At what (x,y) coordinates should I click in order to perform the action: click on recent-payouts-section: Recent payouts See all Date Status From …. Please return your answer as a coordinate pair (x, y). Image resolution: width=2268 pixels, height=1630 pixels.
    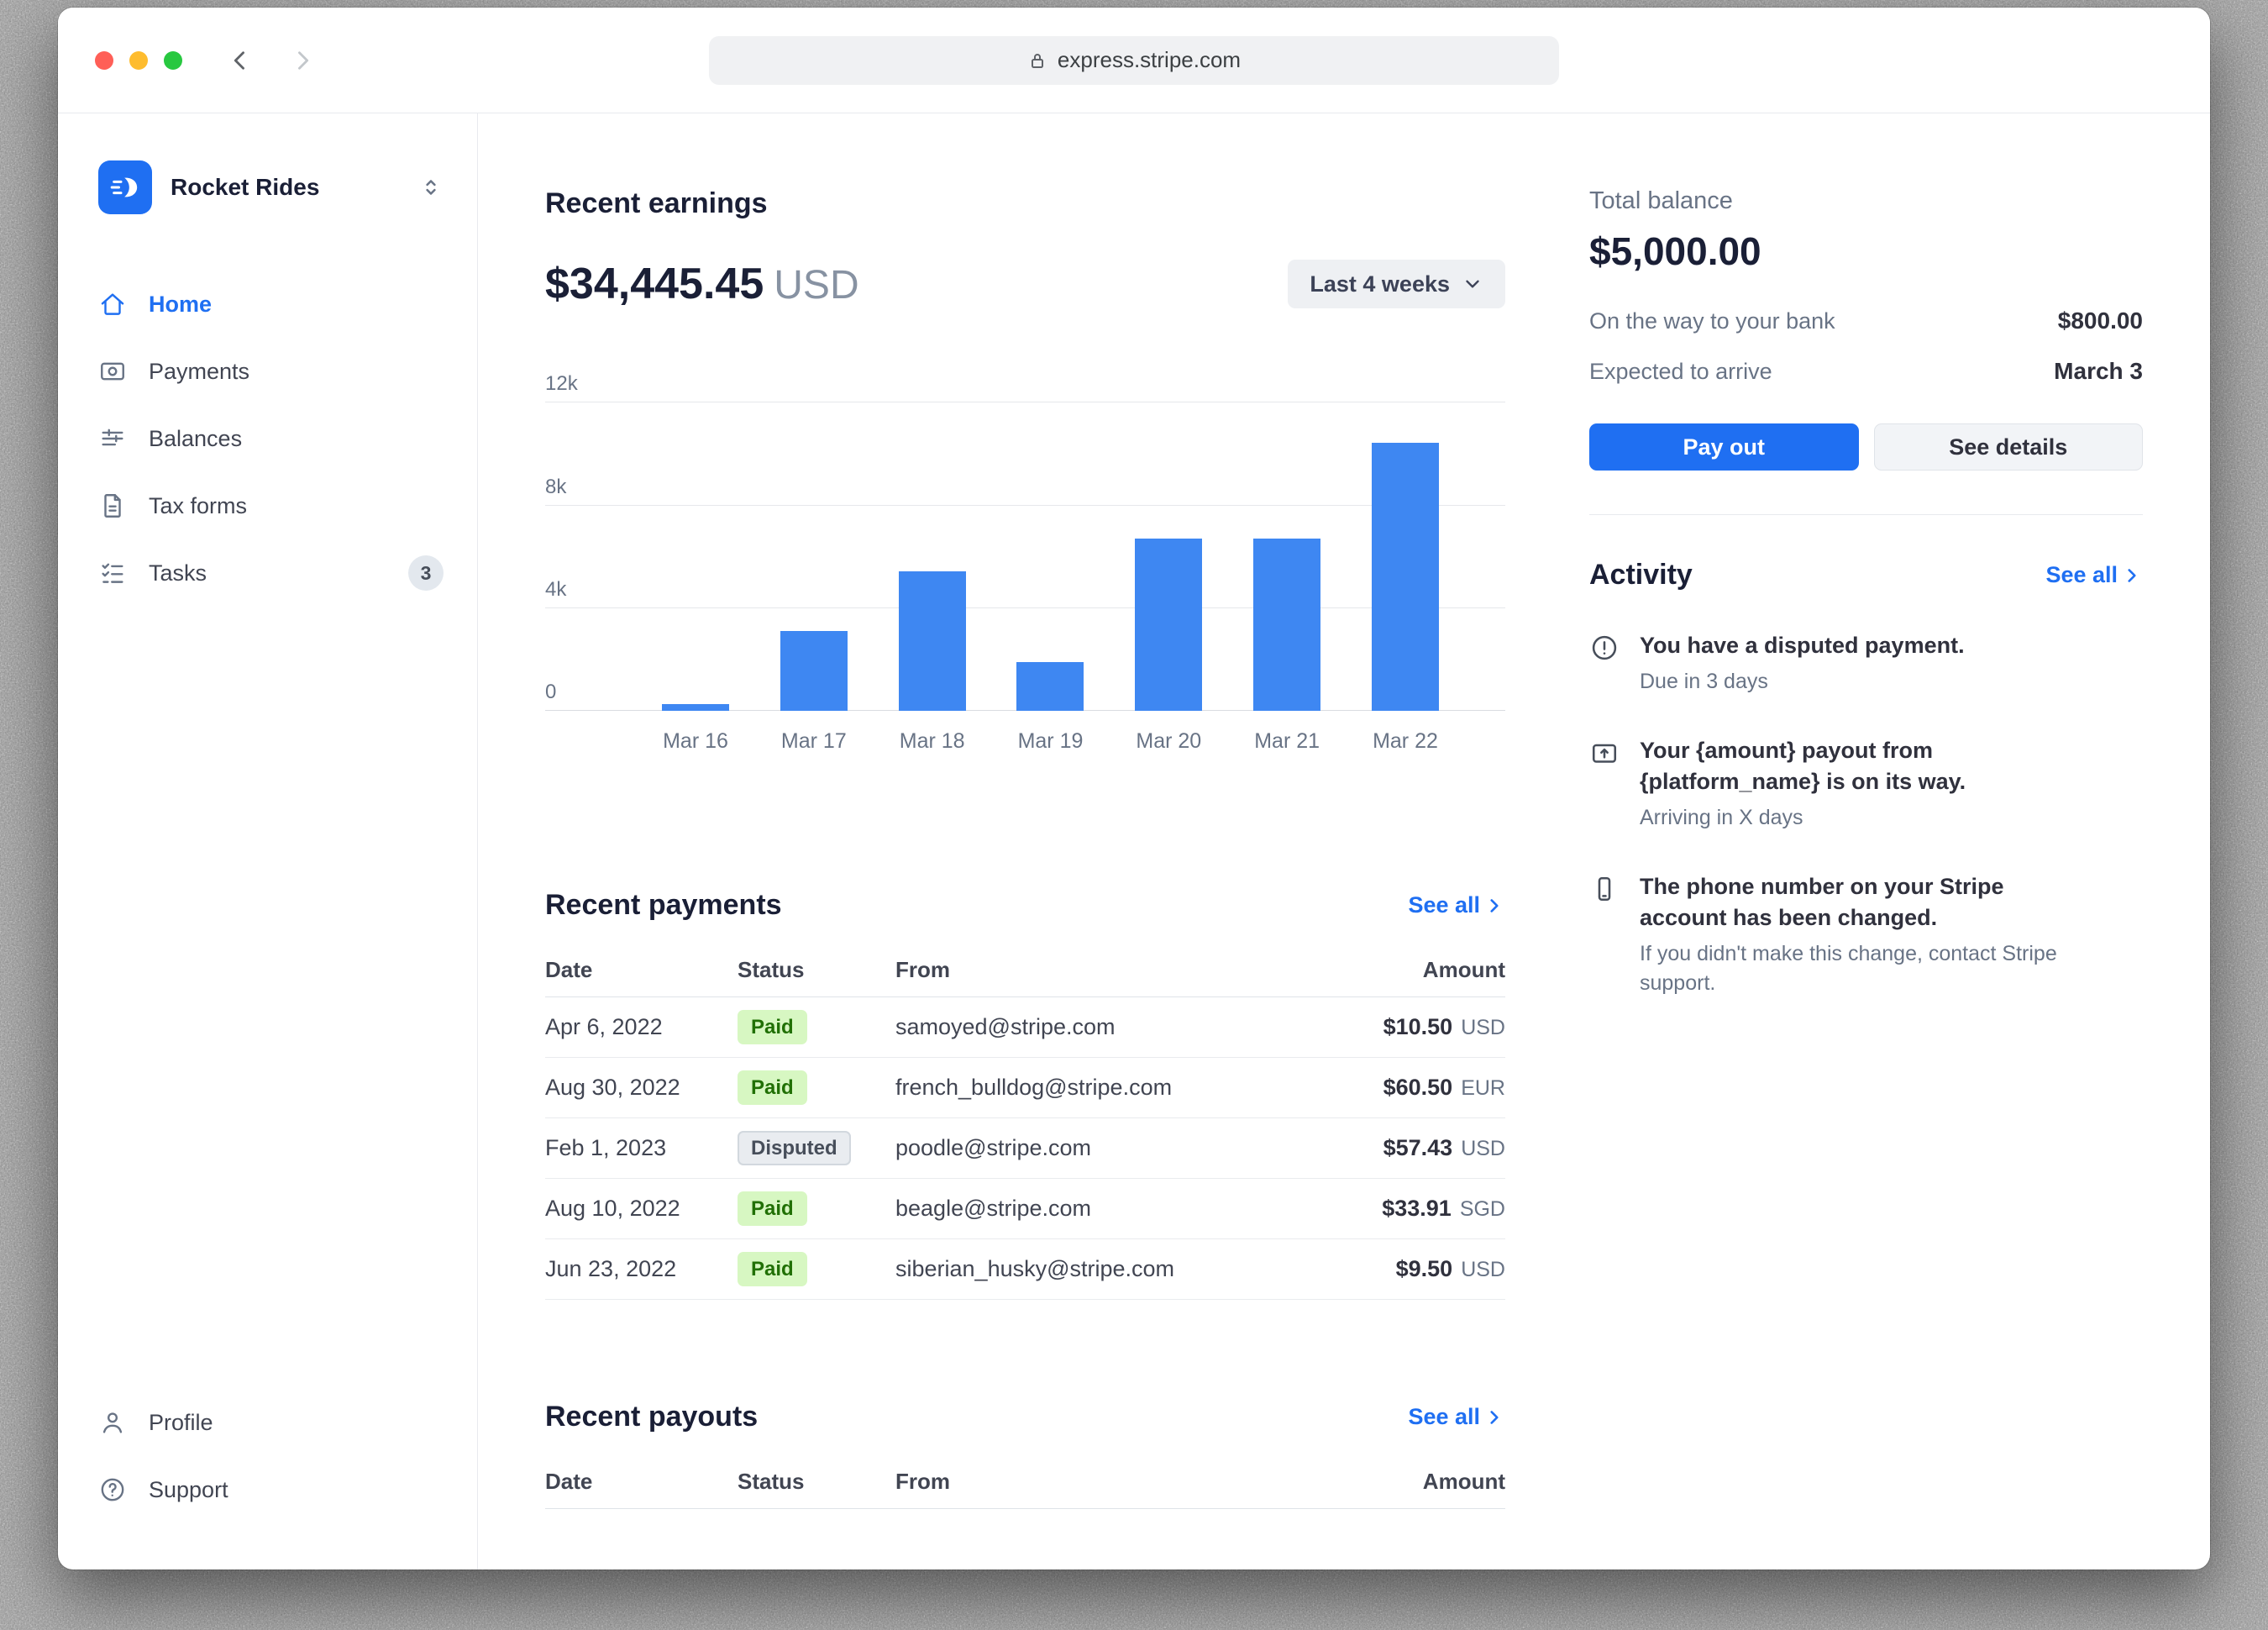
    Looking at the image, I should click on (1025, 1455).